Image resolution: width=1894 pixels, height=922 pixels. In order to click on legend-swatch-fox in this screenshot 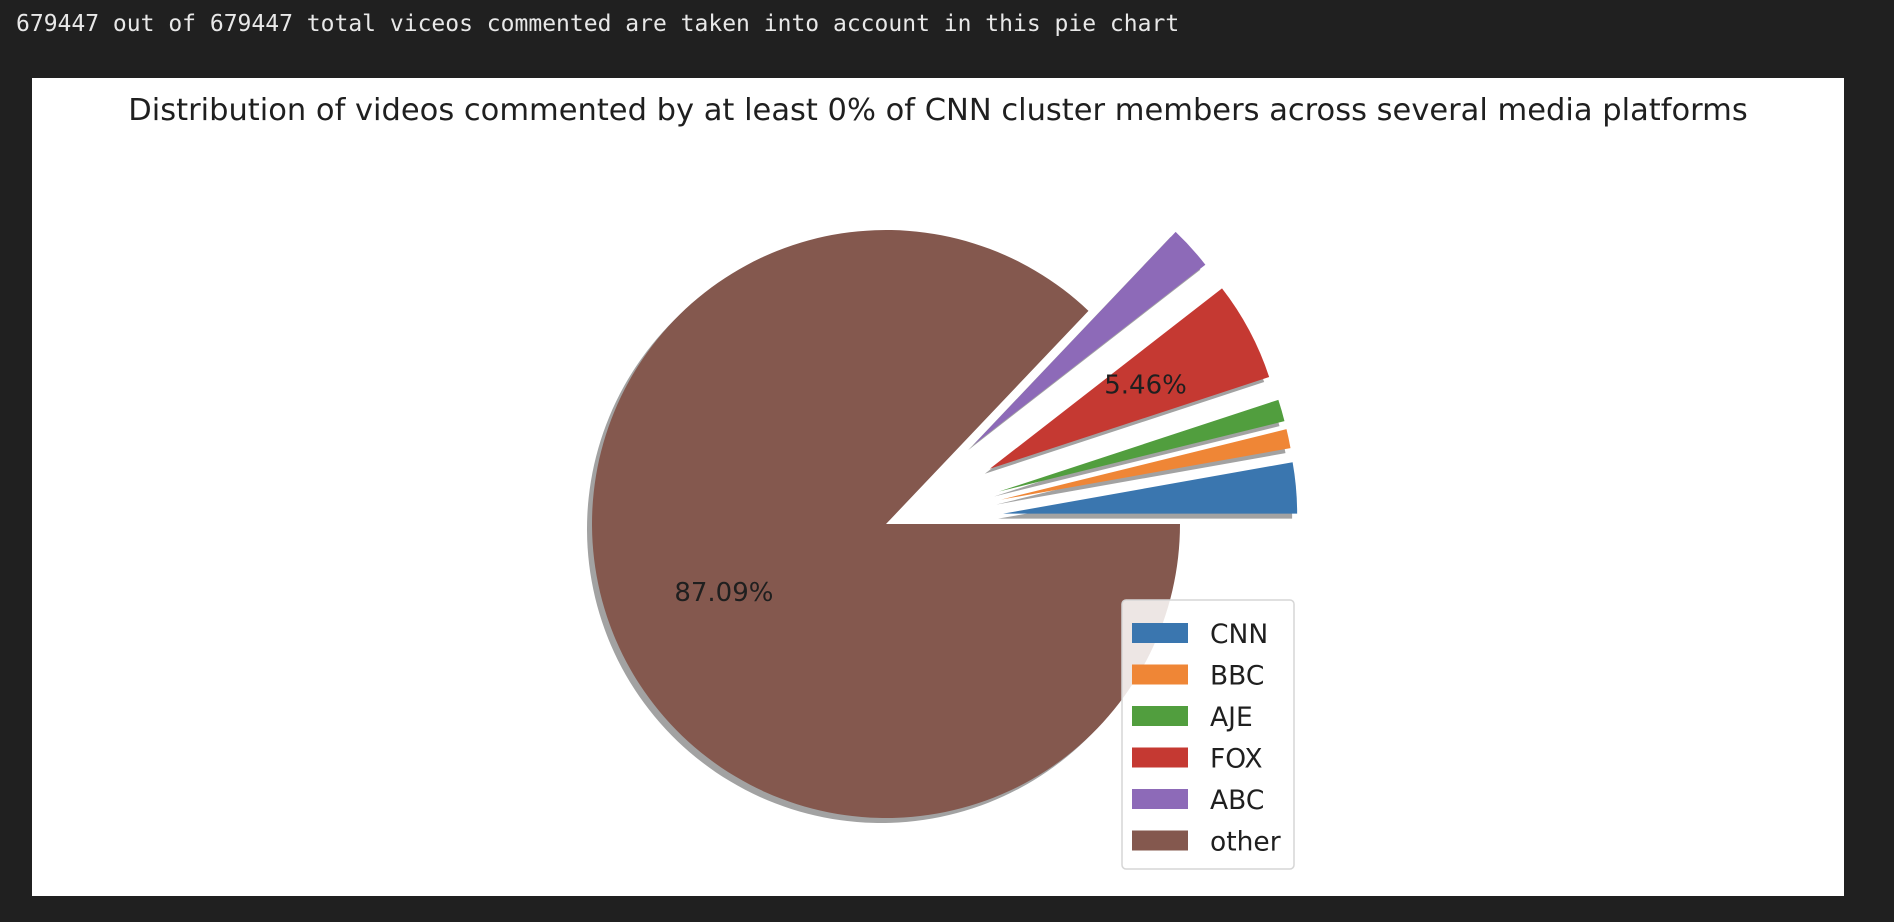, I will do `click(1160, 757)`.